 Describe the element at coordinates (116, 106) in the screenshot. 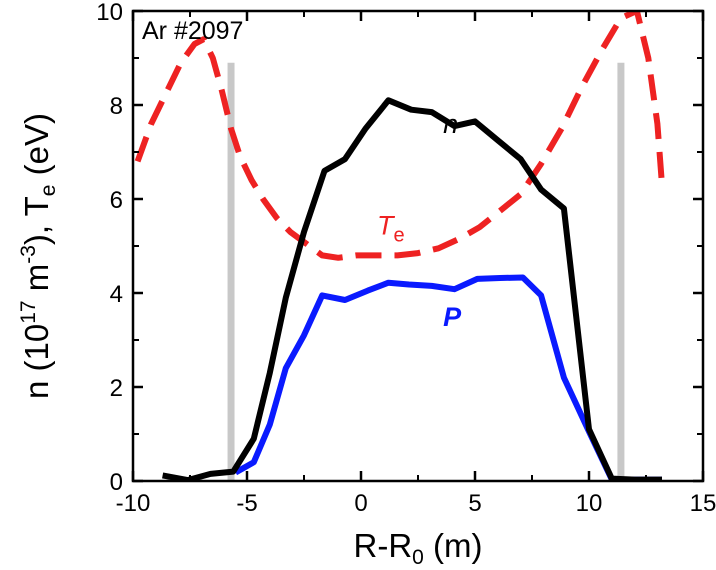

I see `y-tick-label: 8` at that location.